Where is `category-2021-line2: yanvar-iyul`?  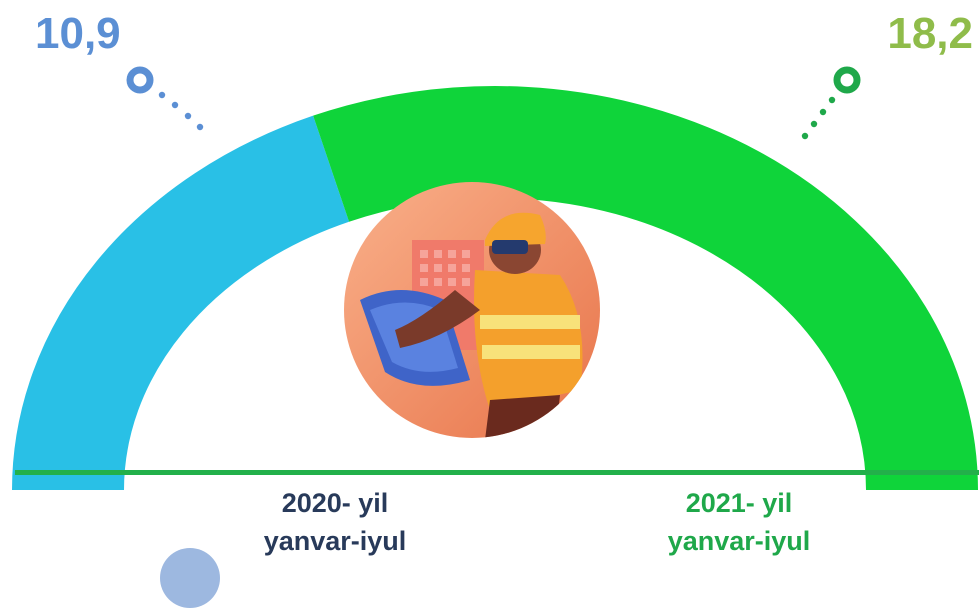
category-2021-line2: yanvar-iyul is located at coordinates (739, 541).